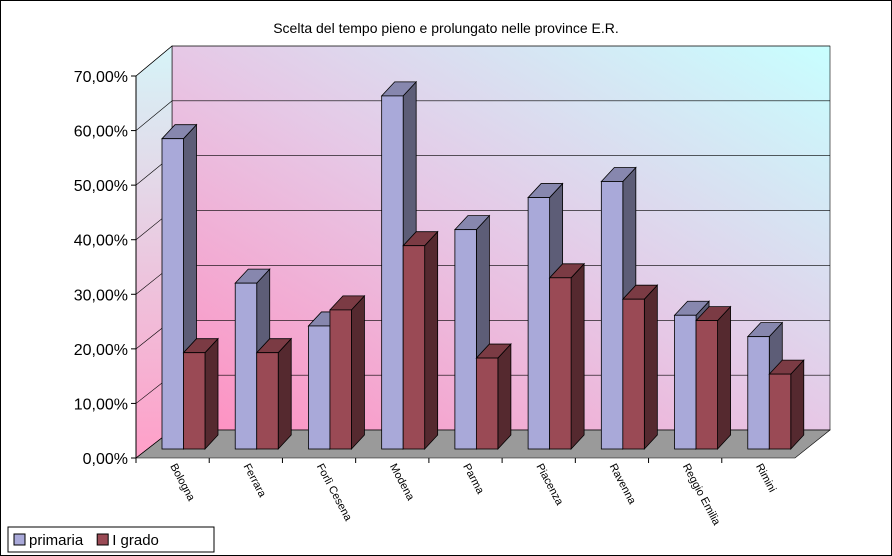  I want to click on y-tick-label: 40,00%, so click(101, 241).